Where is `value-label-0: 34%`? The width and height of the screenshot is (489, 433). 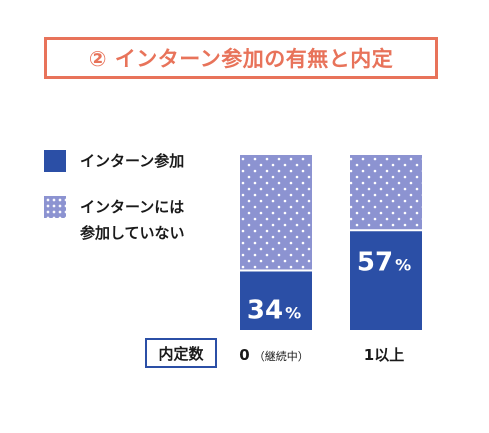
value-label-0: 34% is located at coordinates (274, 311).